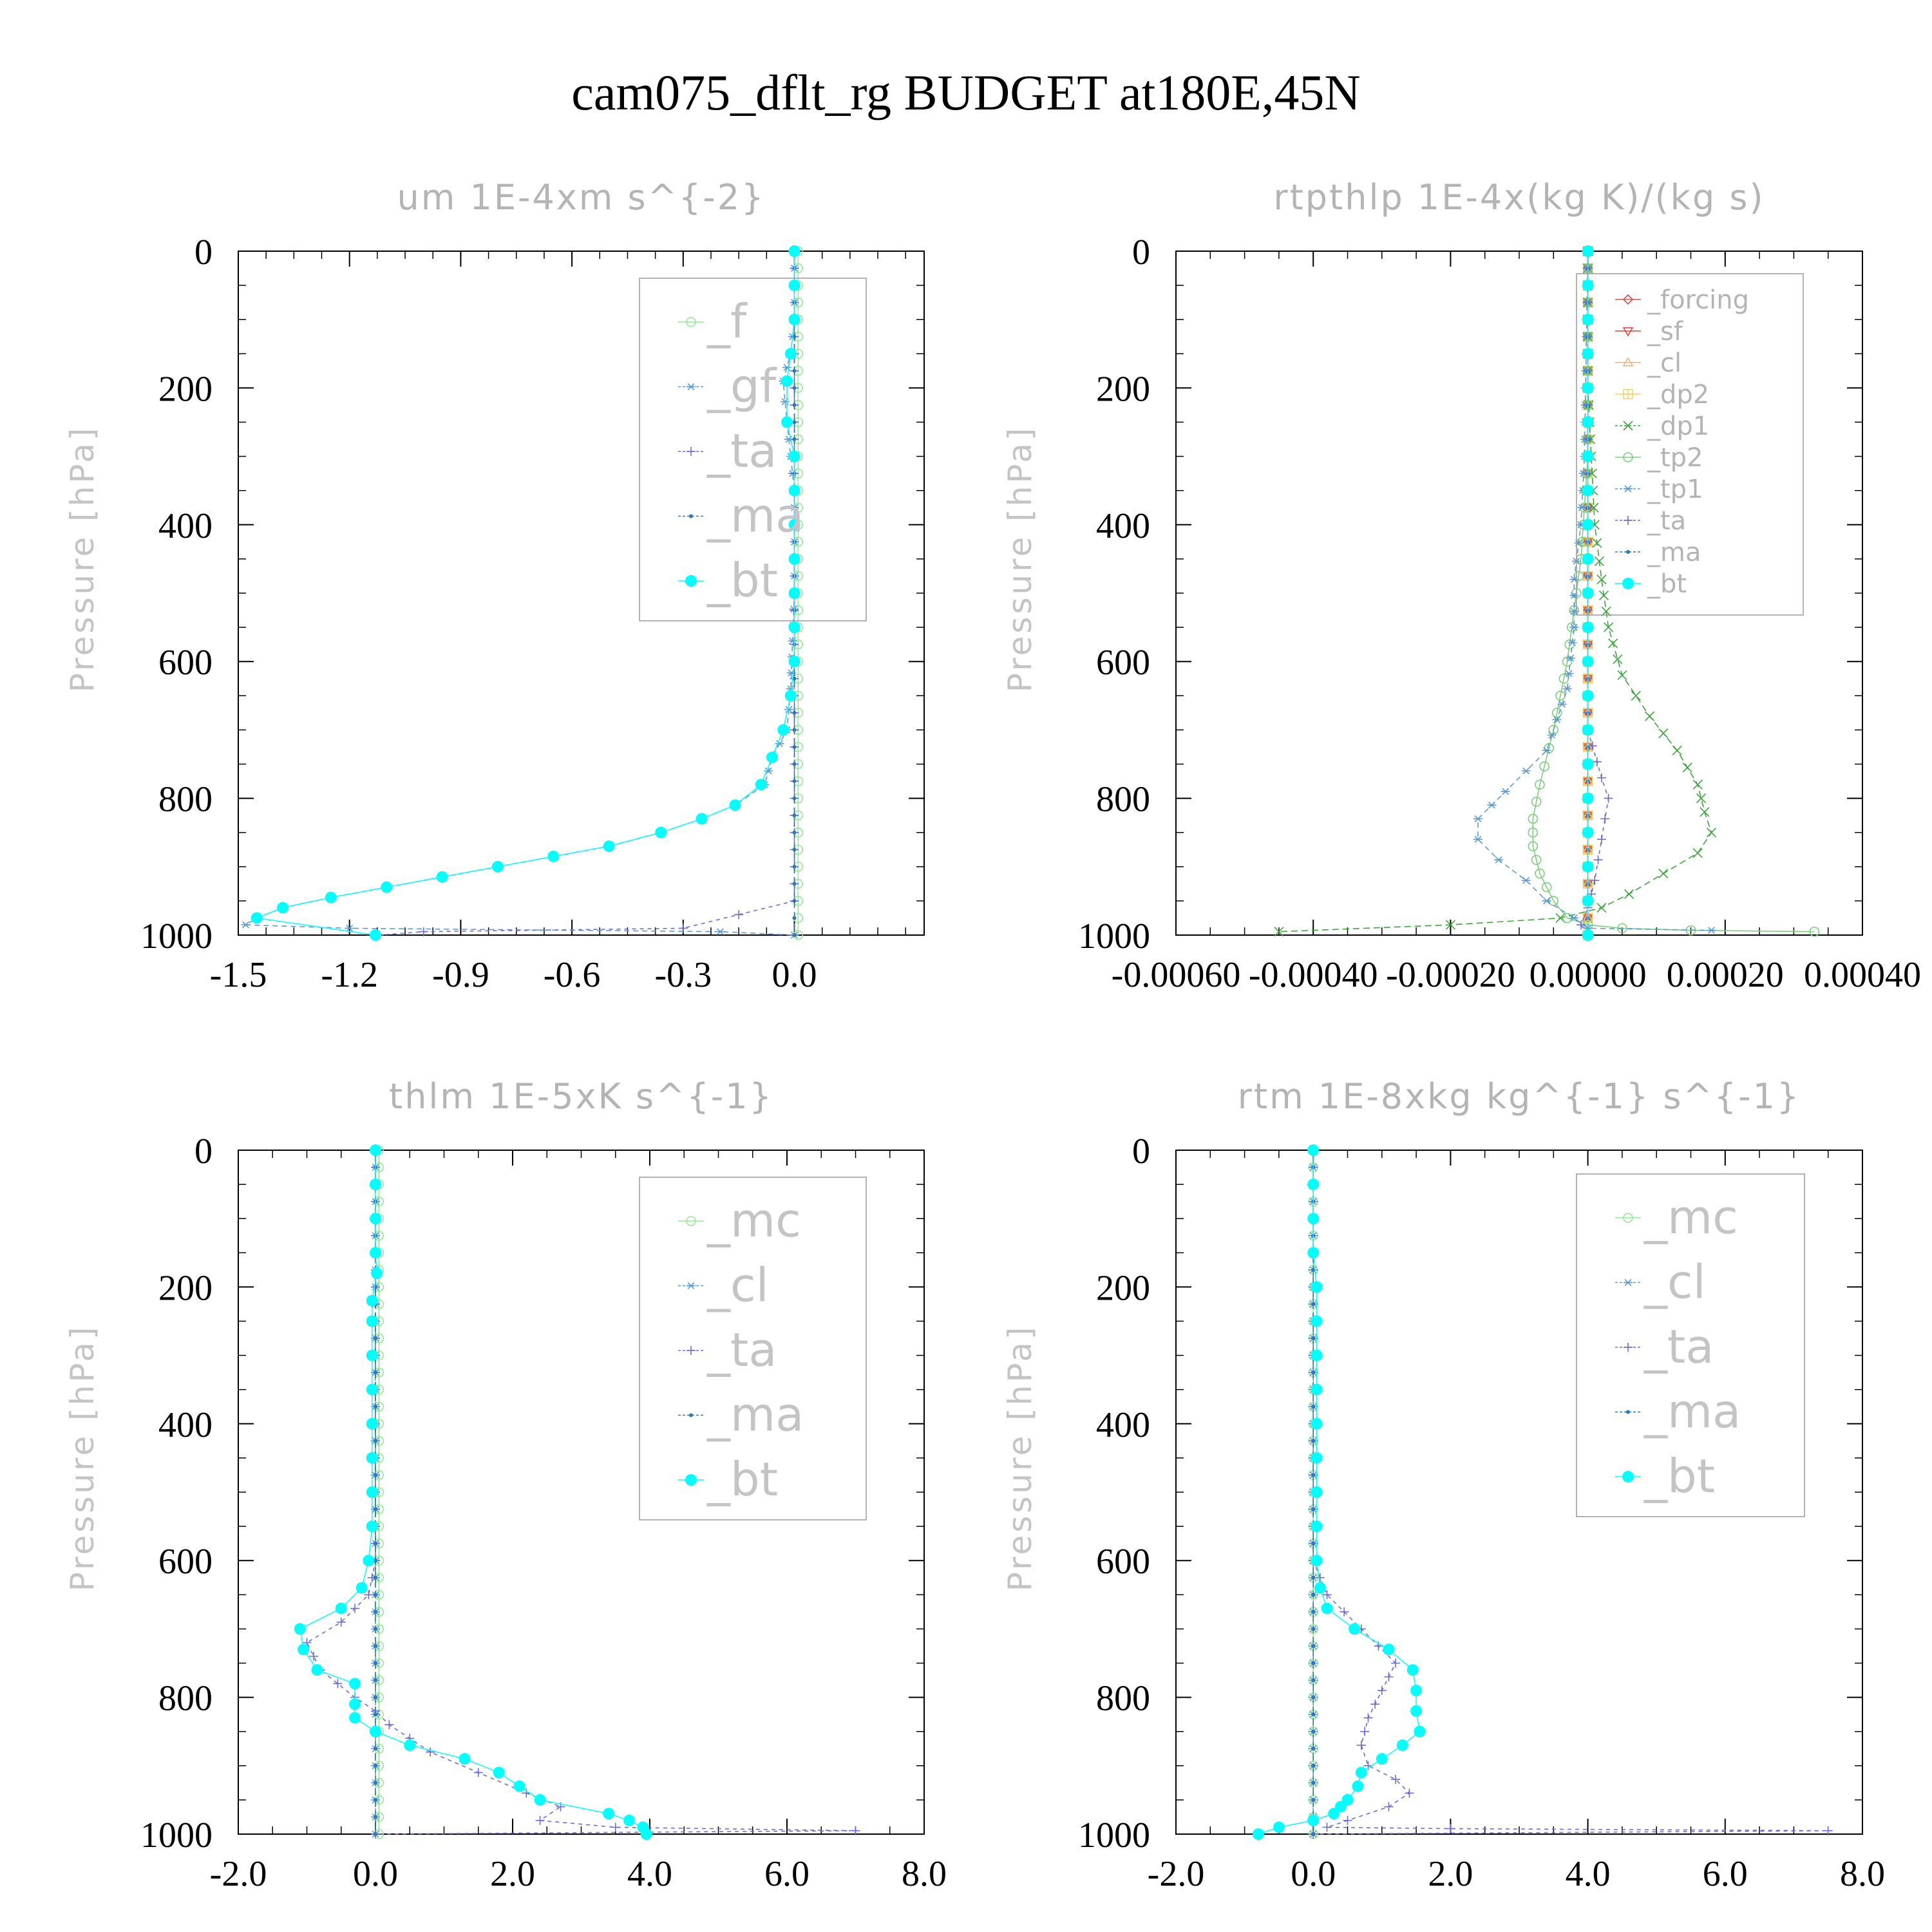 This screenshot has width=1932, height=1932. I want to click on x-tick-label: 6.0, so click(1725, 1874).